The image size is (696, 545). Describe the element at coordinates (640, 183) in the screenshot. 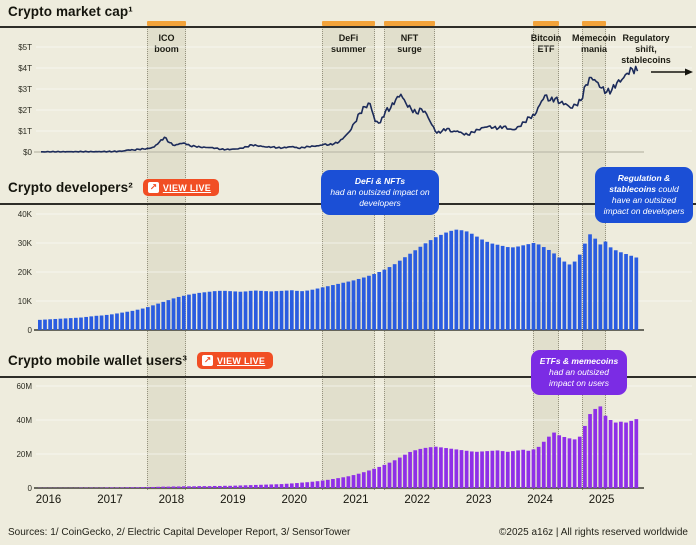

I see `callout-bold-text: Regulation & stablecoins` at that location.